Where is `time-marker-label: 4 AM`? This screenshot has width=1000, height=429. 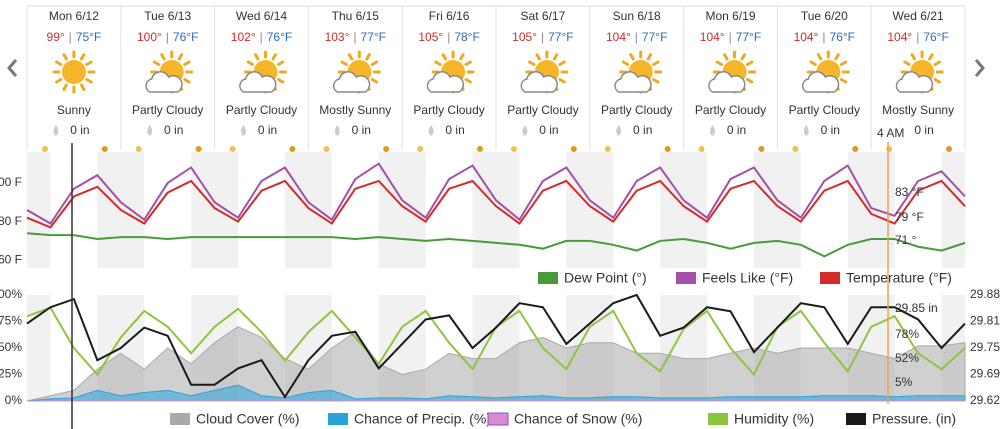 time-marker-label: 4 AM is located at coordinates (890, 133).